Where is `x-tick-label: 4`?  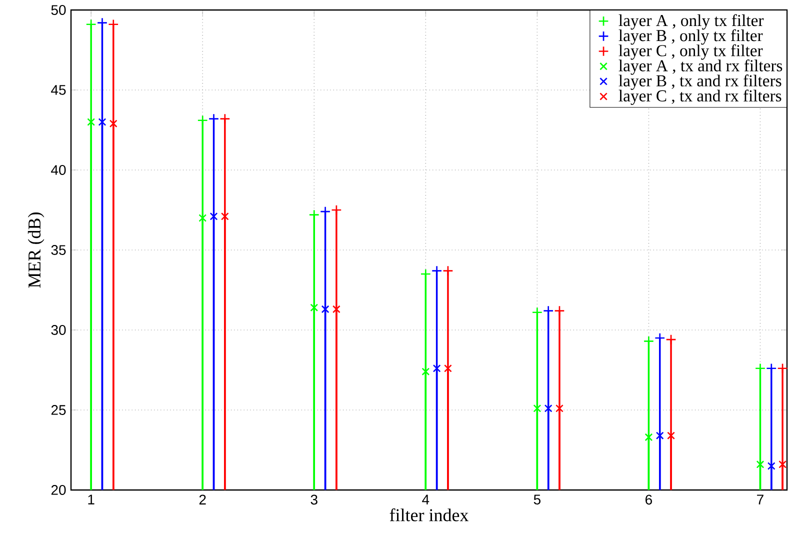
x-tick-label: 4 is located at coordinates (426, 499).